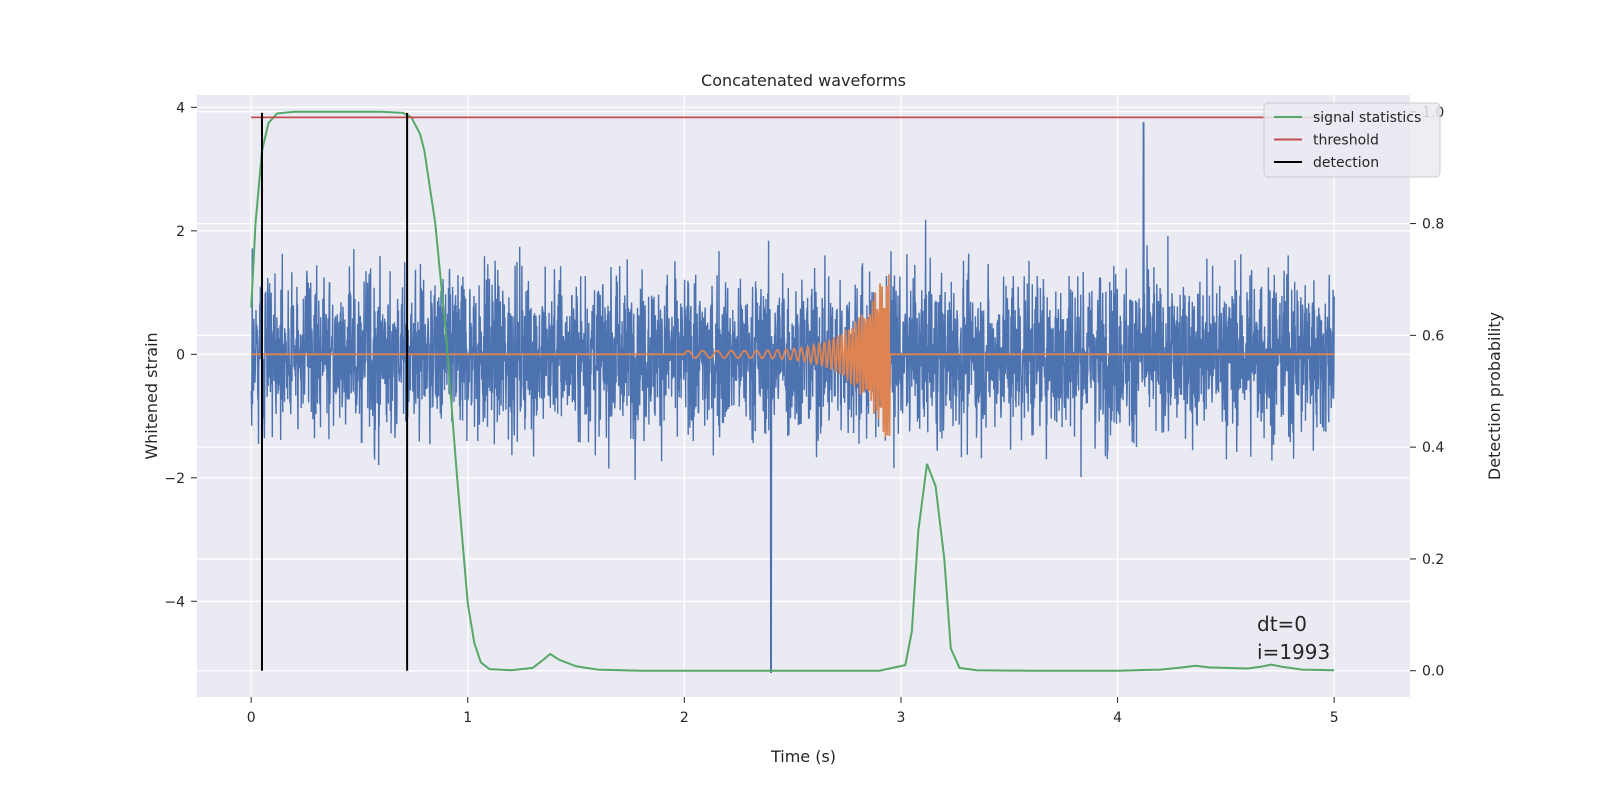  What do you see at coordinates (1494, 396) in the screenshot?
I see `right-y-axis-label: Detection probability` at bounding box center [1494, 396].